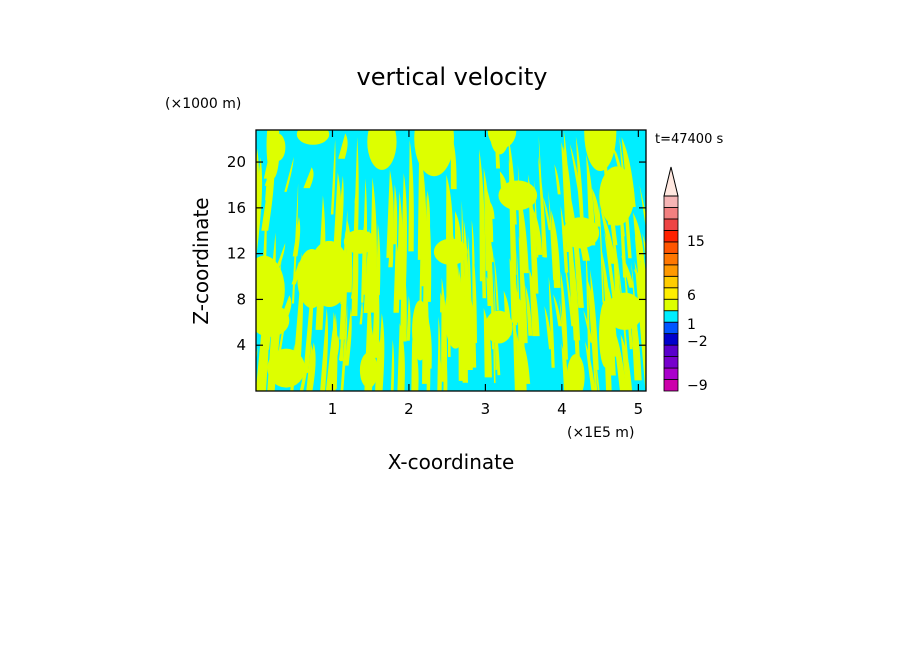 The width and height of the screenshot is (904, 654). Describe the element at coordinates (486, 409) in the screenshot. I see `x-tick-label: 3` at that location.